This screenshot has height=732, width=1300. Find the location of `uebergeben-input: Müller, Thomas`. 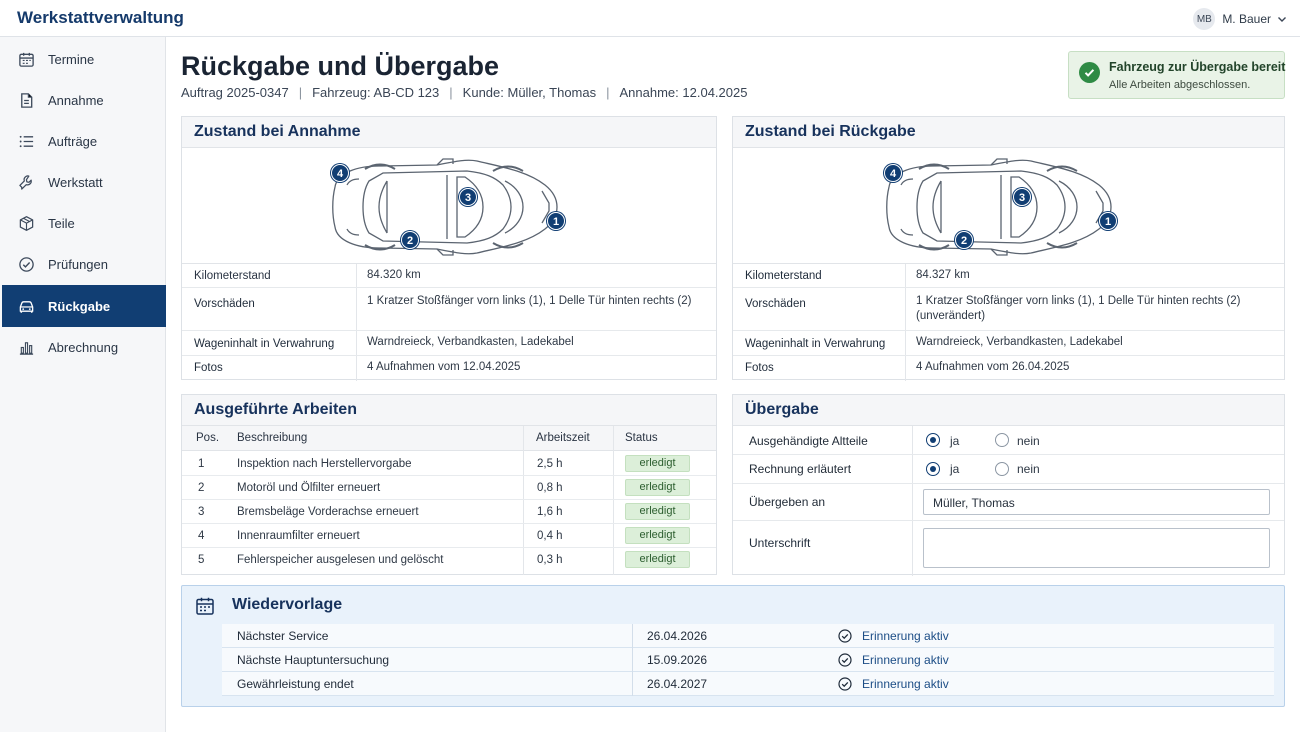

uebergeben-input: Müller, Thomas is located at coordinates (1096, 502).